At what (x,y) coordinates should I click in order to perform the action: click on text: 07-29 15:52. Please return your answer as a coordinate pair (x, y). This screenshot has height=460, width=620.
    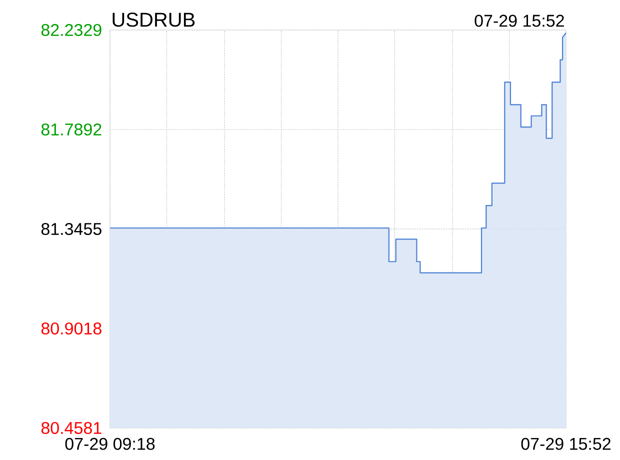
    Looking at the image, I should click on (519, 20).